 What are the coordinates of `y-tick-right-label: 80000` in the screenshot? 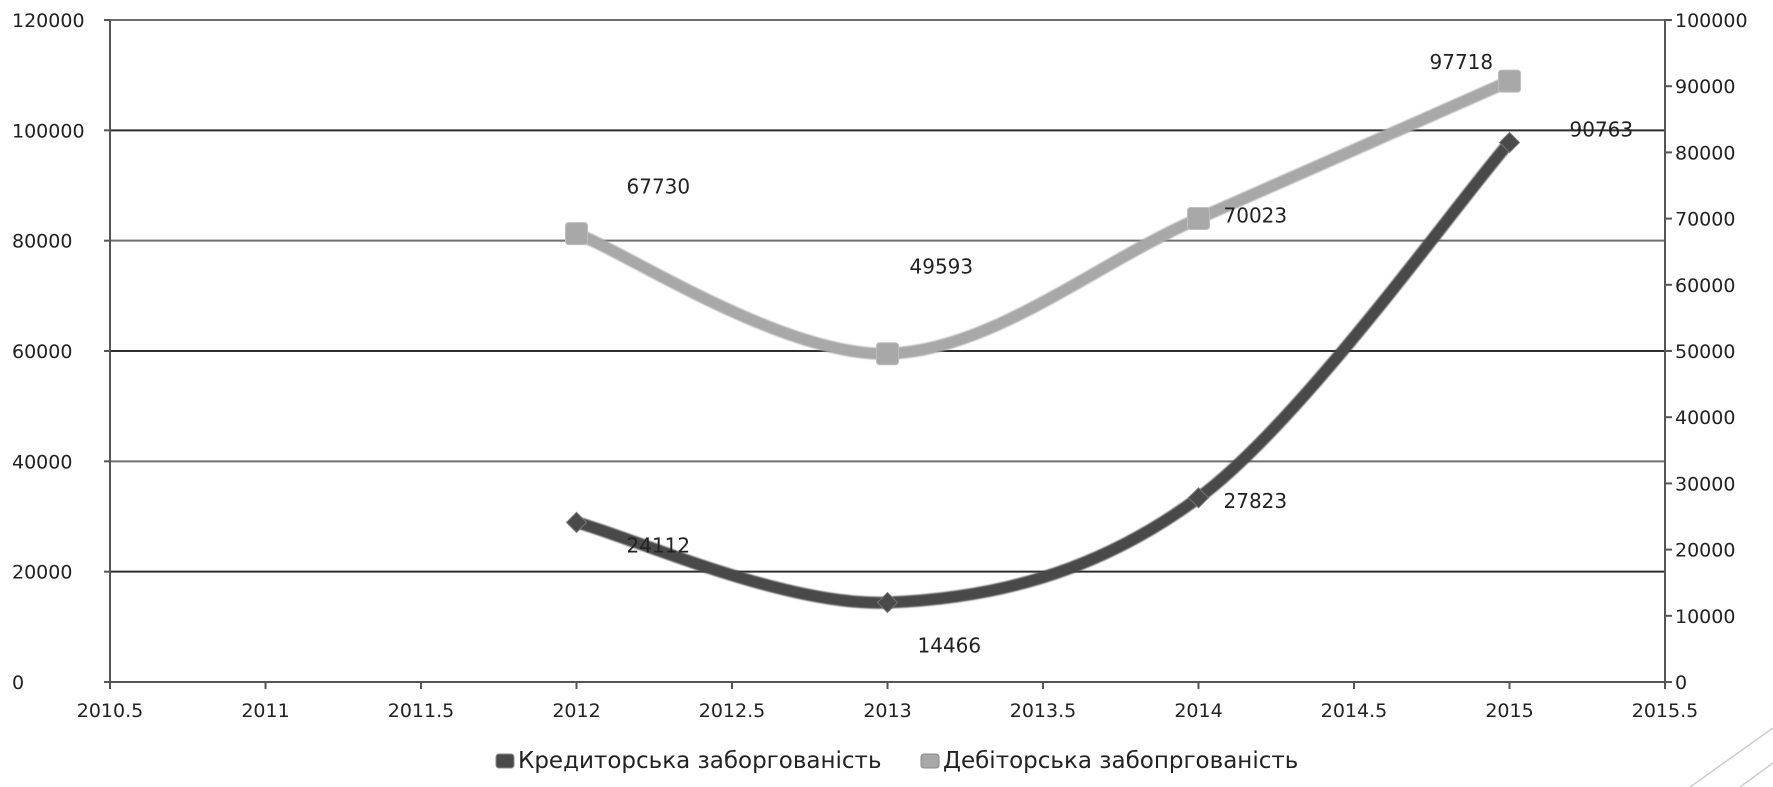 It's located at (1705, 153).